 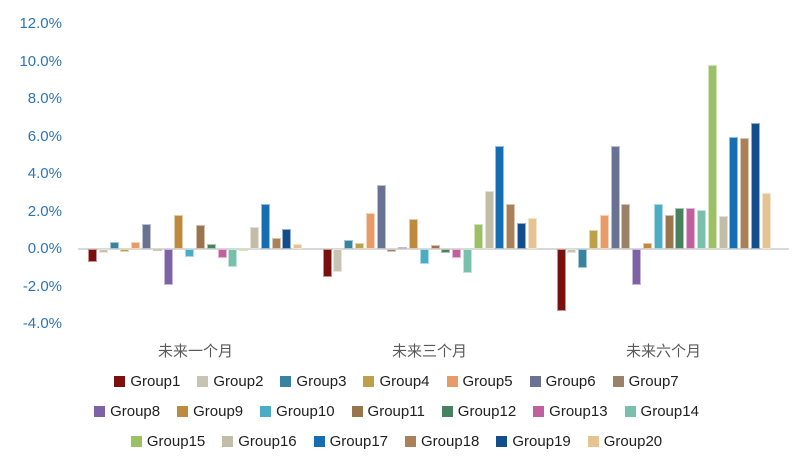 I want to click on y-axis-tick-label: 0.0%, so click(x=44, y=248).